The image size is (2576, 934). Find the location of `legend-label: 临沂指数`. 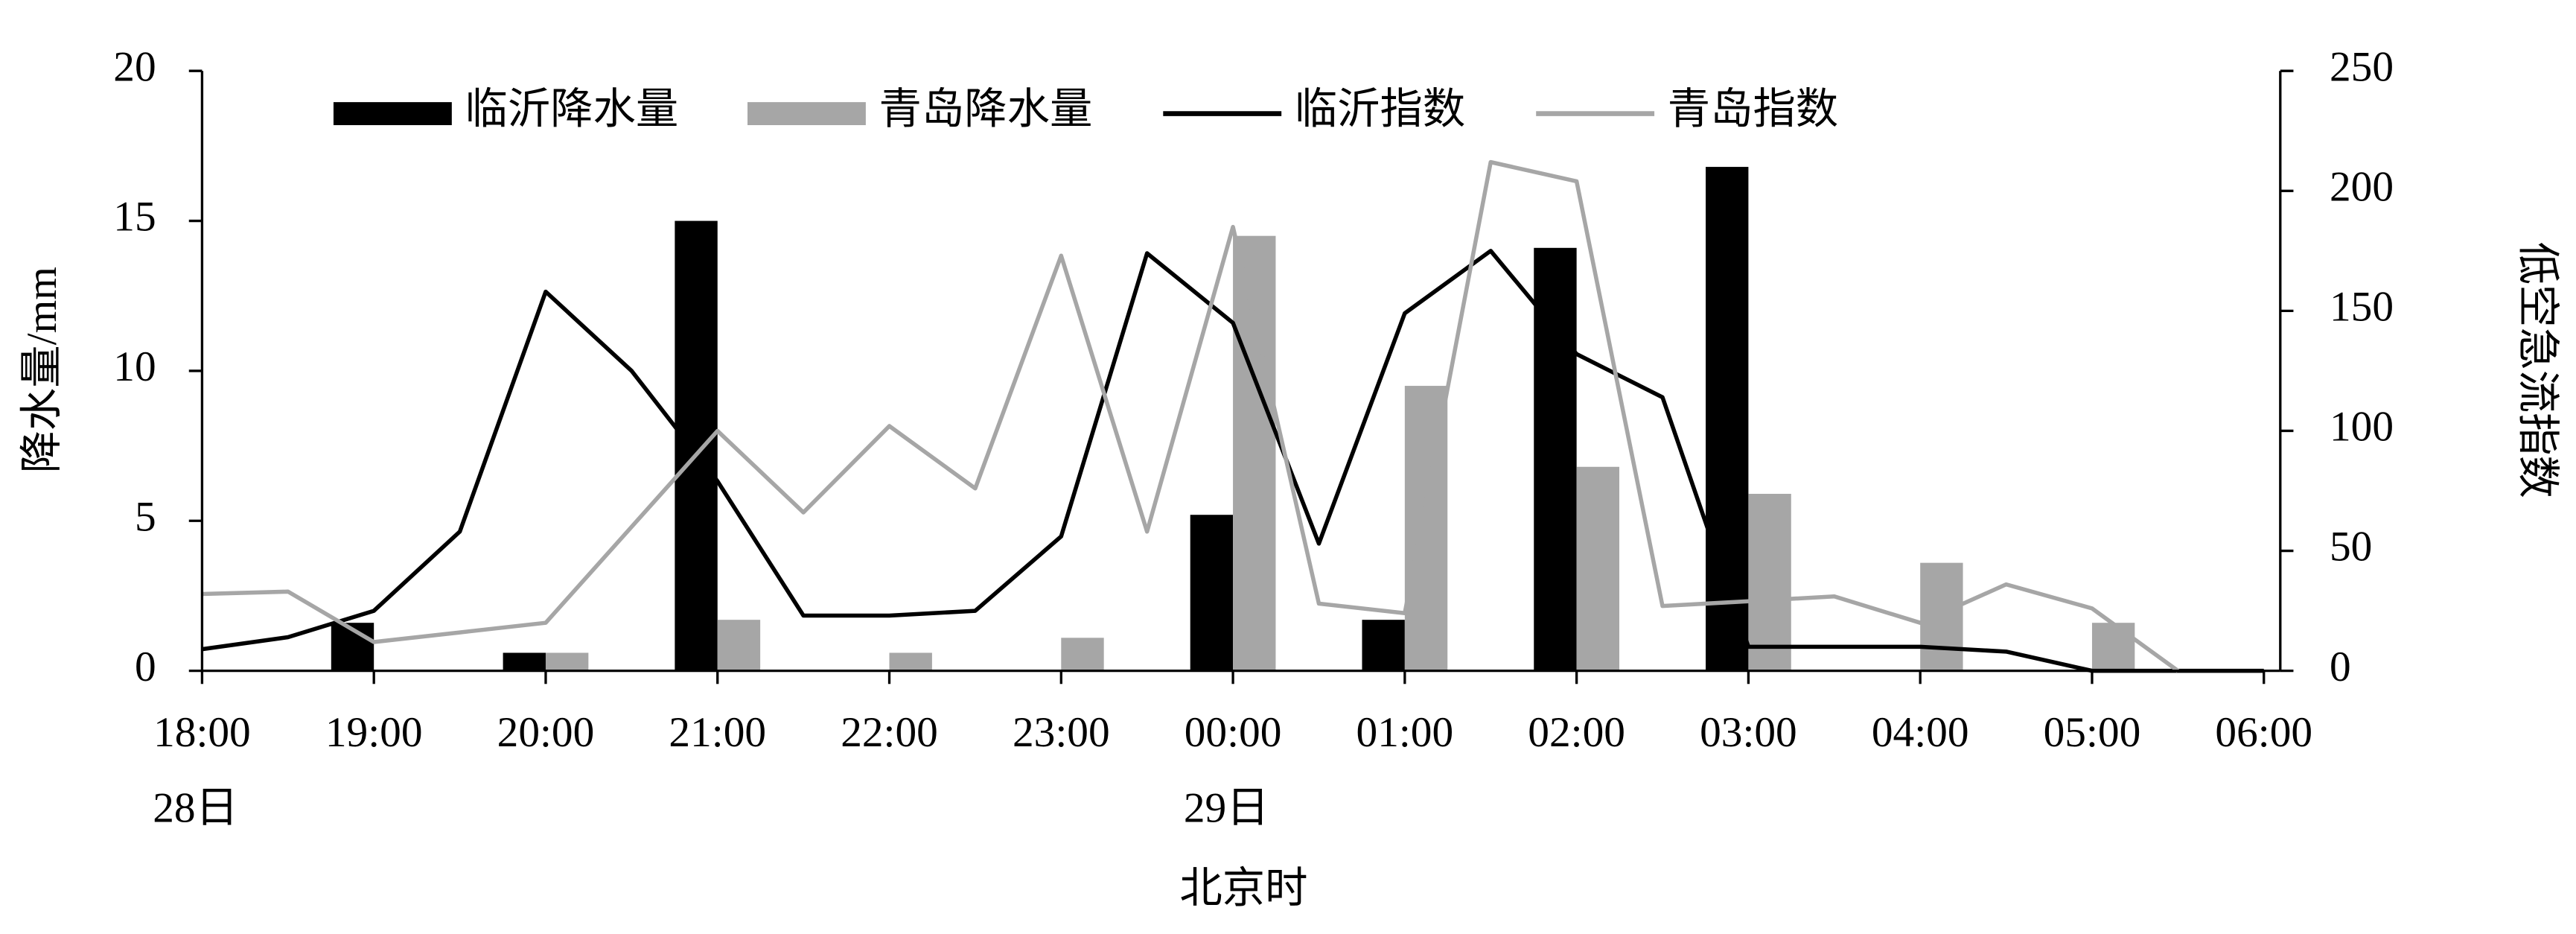

legend-label: 临沂指数 is located at coordinates (1380, 109).